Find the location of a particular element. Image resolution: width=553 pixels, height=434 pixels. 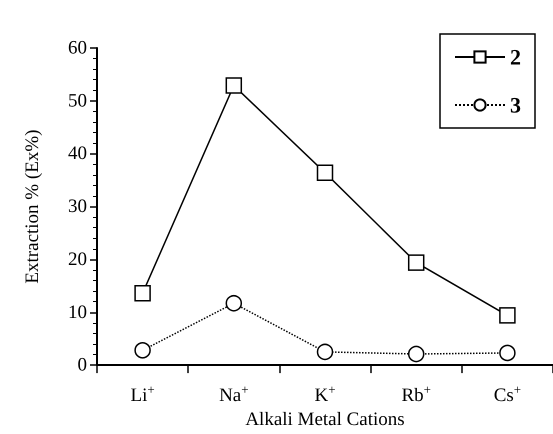

x-axis-title: Alkali Metal Cations is located at coordinates (325, 419).